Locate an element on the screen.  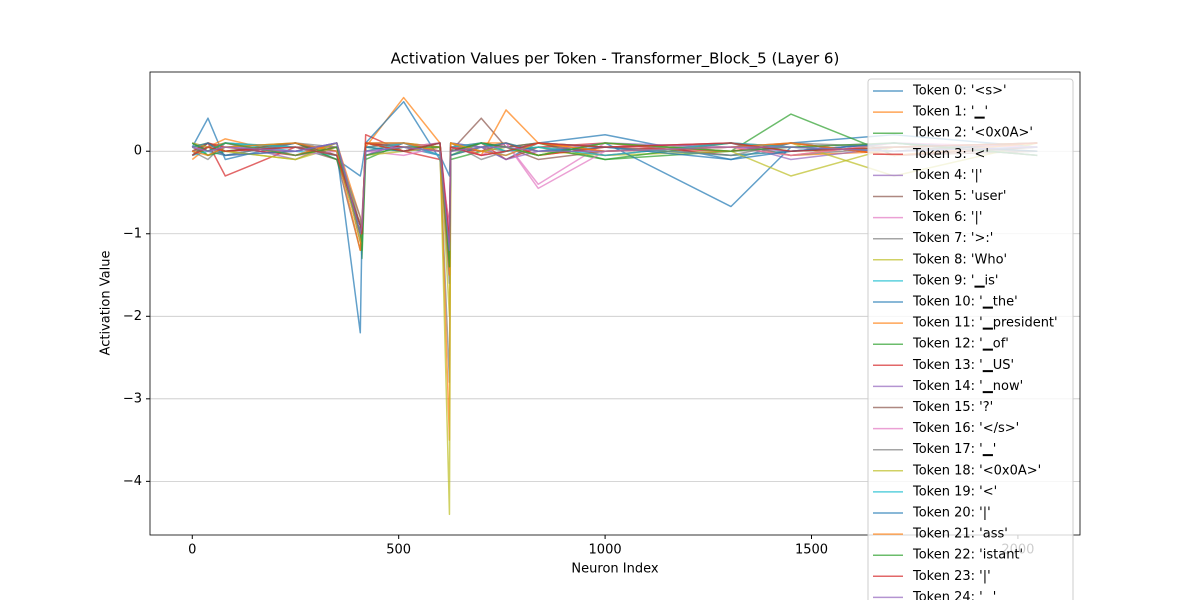
legend-label: Token 0: '<s>' is located at coordinates (959, 91).